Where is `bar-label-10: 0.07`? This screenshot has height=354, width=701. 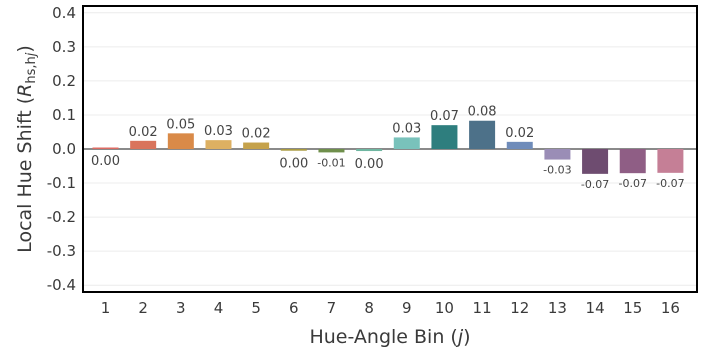 bar-label-10: 0.07 is located at coordinates (444, 116).